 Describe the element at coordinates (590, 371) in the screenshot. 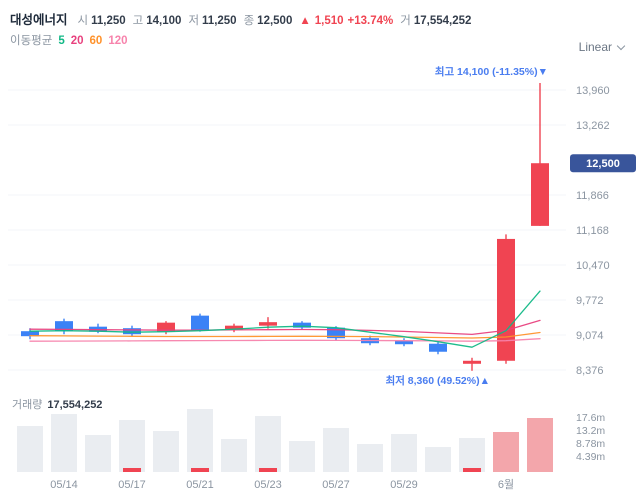

I see `y-axis-label: 8,376` at that location.